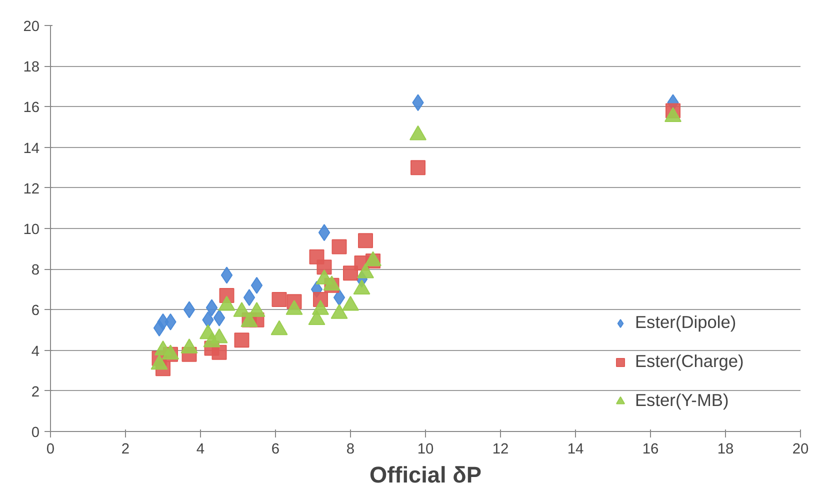  I want to click on y-tick-label: 12, so click(31, 189).